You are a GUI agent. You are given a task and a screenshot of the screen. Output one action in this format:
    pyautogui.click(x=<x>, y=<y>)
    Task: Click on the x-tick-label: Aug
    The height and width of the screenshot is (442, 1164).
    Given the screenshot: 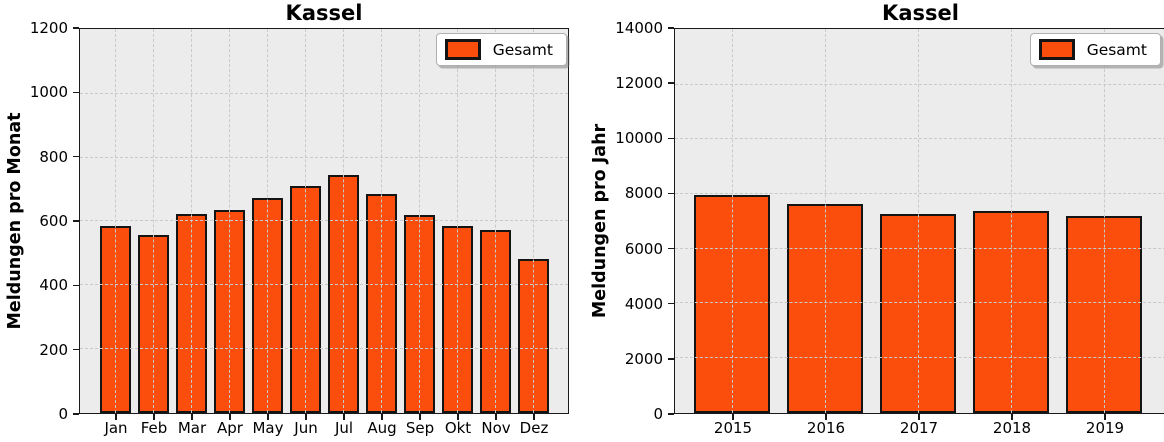 What is the action you would take?
    pyautogui.click(x=382, y=428)
    